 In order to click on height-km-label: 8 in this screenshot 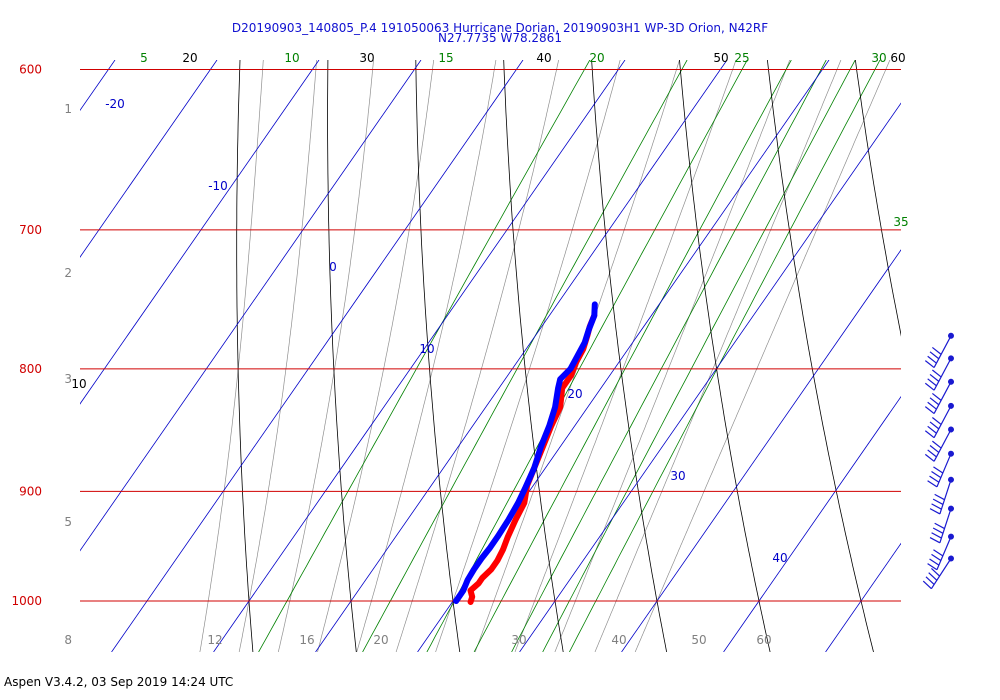, I will do `click(68, 640)`.